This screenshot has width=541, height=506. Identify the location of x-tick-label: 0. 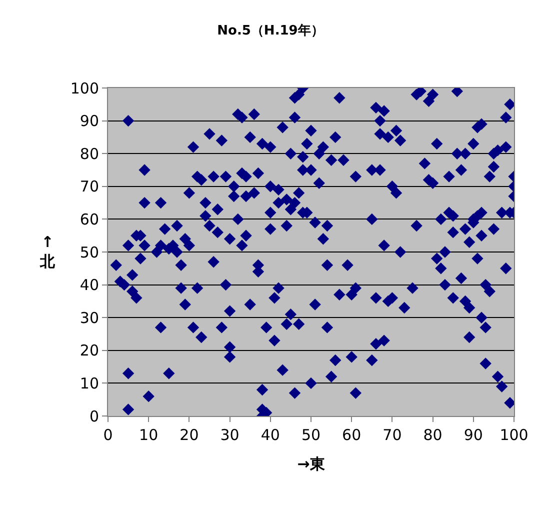
(108, 435).